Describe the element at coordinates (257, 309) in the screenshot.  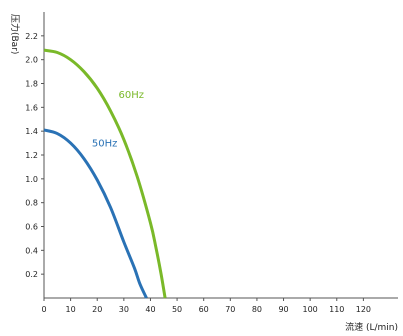
I see `x-tick-label: 80` at that location.